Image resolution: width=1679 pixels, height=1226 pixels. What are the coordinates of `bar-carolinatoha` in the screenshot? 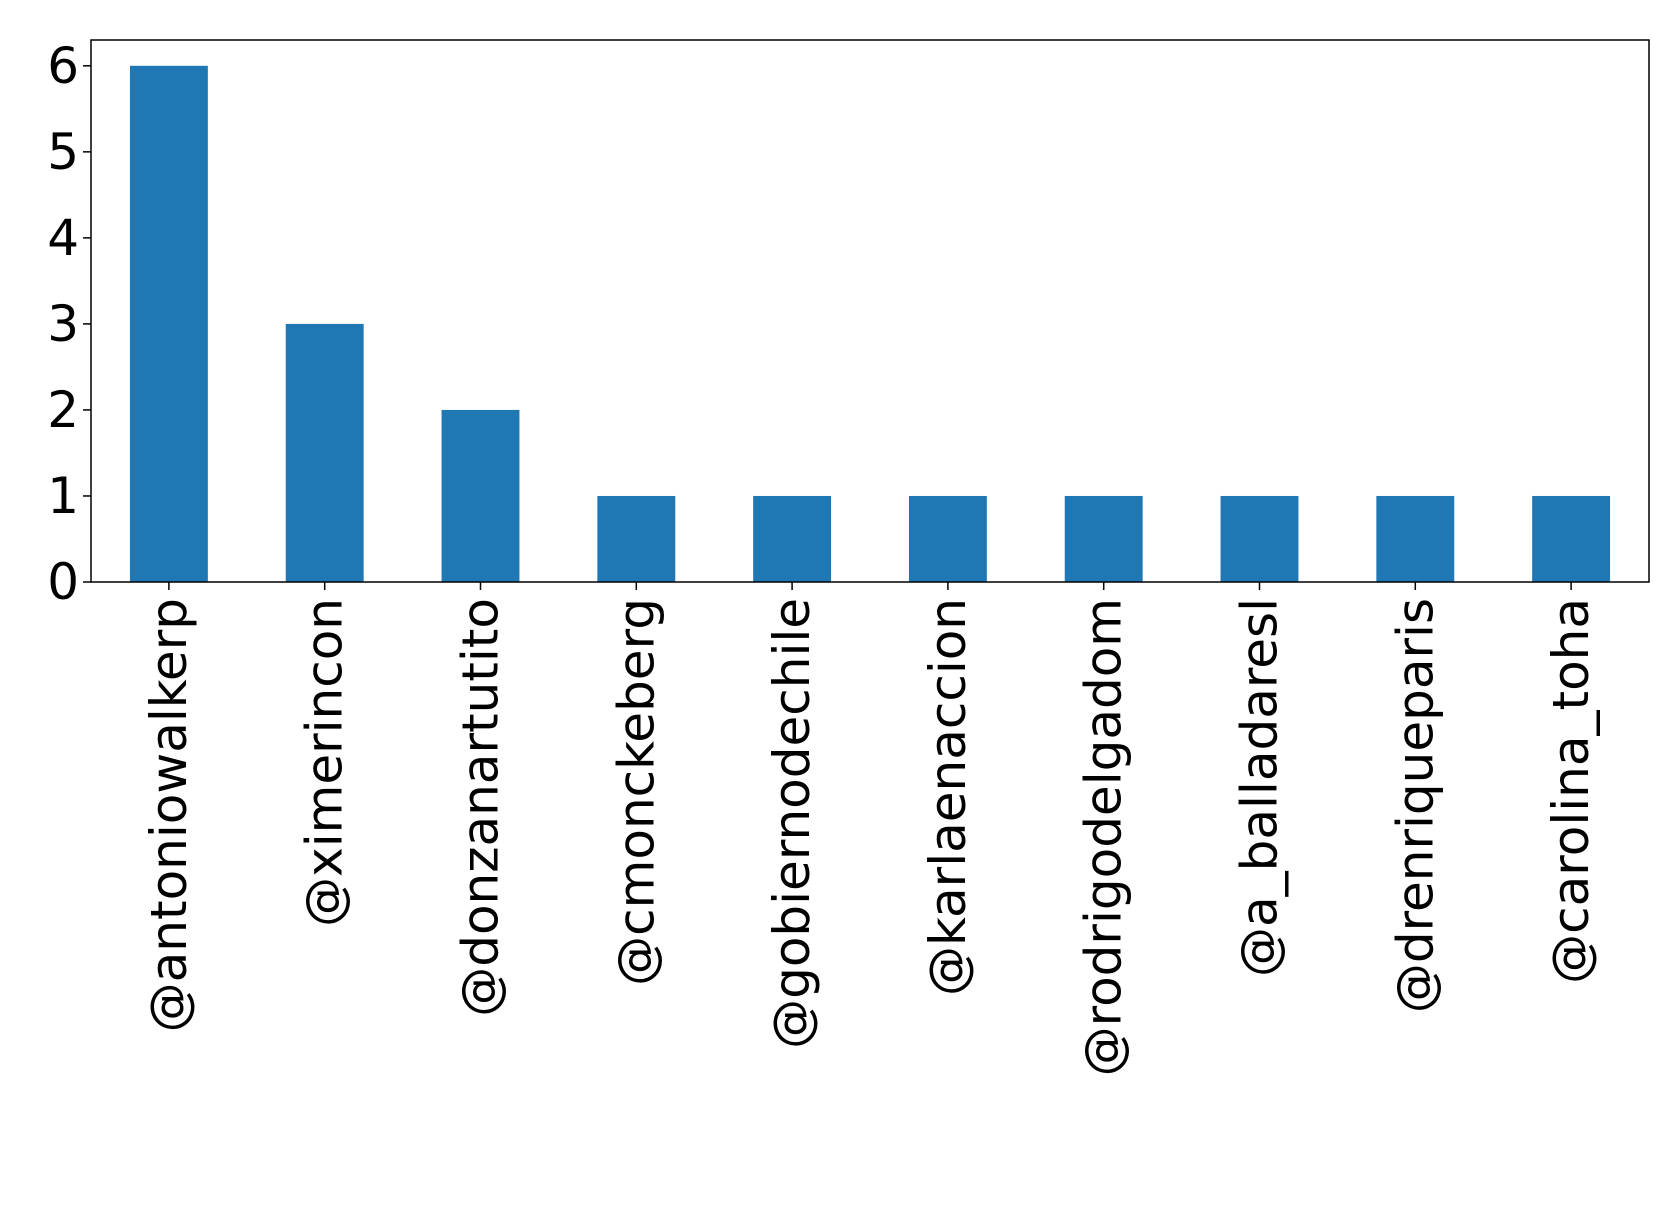 It's located at (1571, 538).